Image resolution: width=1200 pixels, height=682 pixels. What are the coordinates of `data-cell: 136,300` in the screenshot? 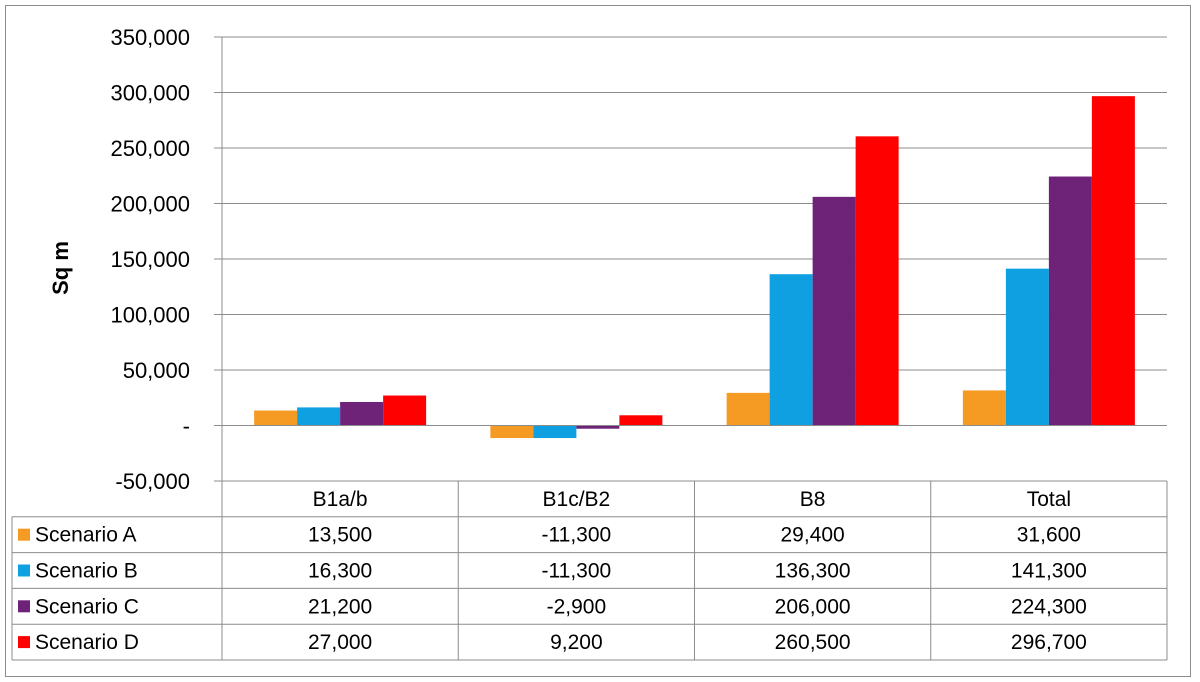 It's located at (813, 571).